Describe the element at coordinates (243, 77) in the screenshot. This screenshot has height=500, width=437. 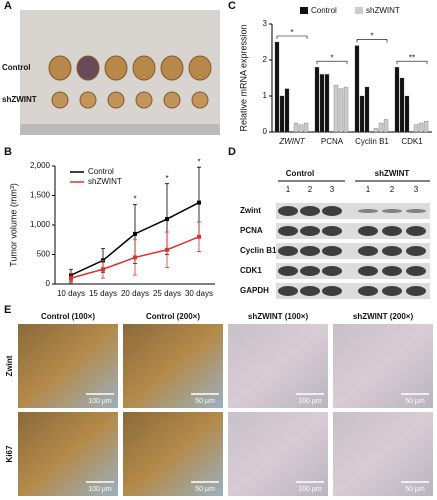
I see `y-axis-label: Relative mRNA expression` at that location.